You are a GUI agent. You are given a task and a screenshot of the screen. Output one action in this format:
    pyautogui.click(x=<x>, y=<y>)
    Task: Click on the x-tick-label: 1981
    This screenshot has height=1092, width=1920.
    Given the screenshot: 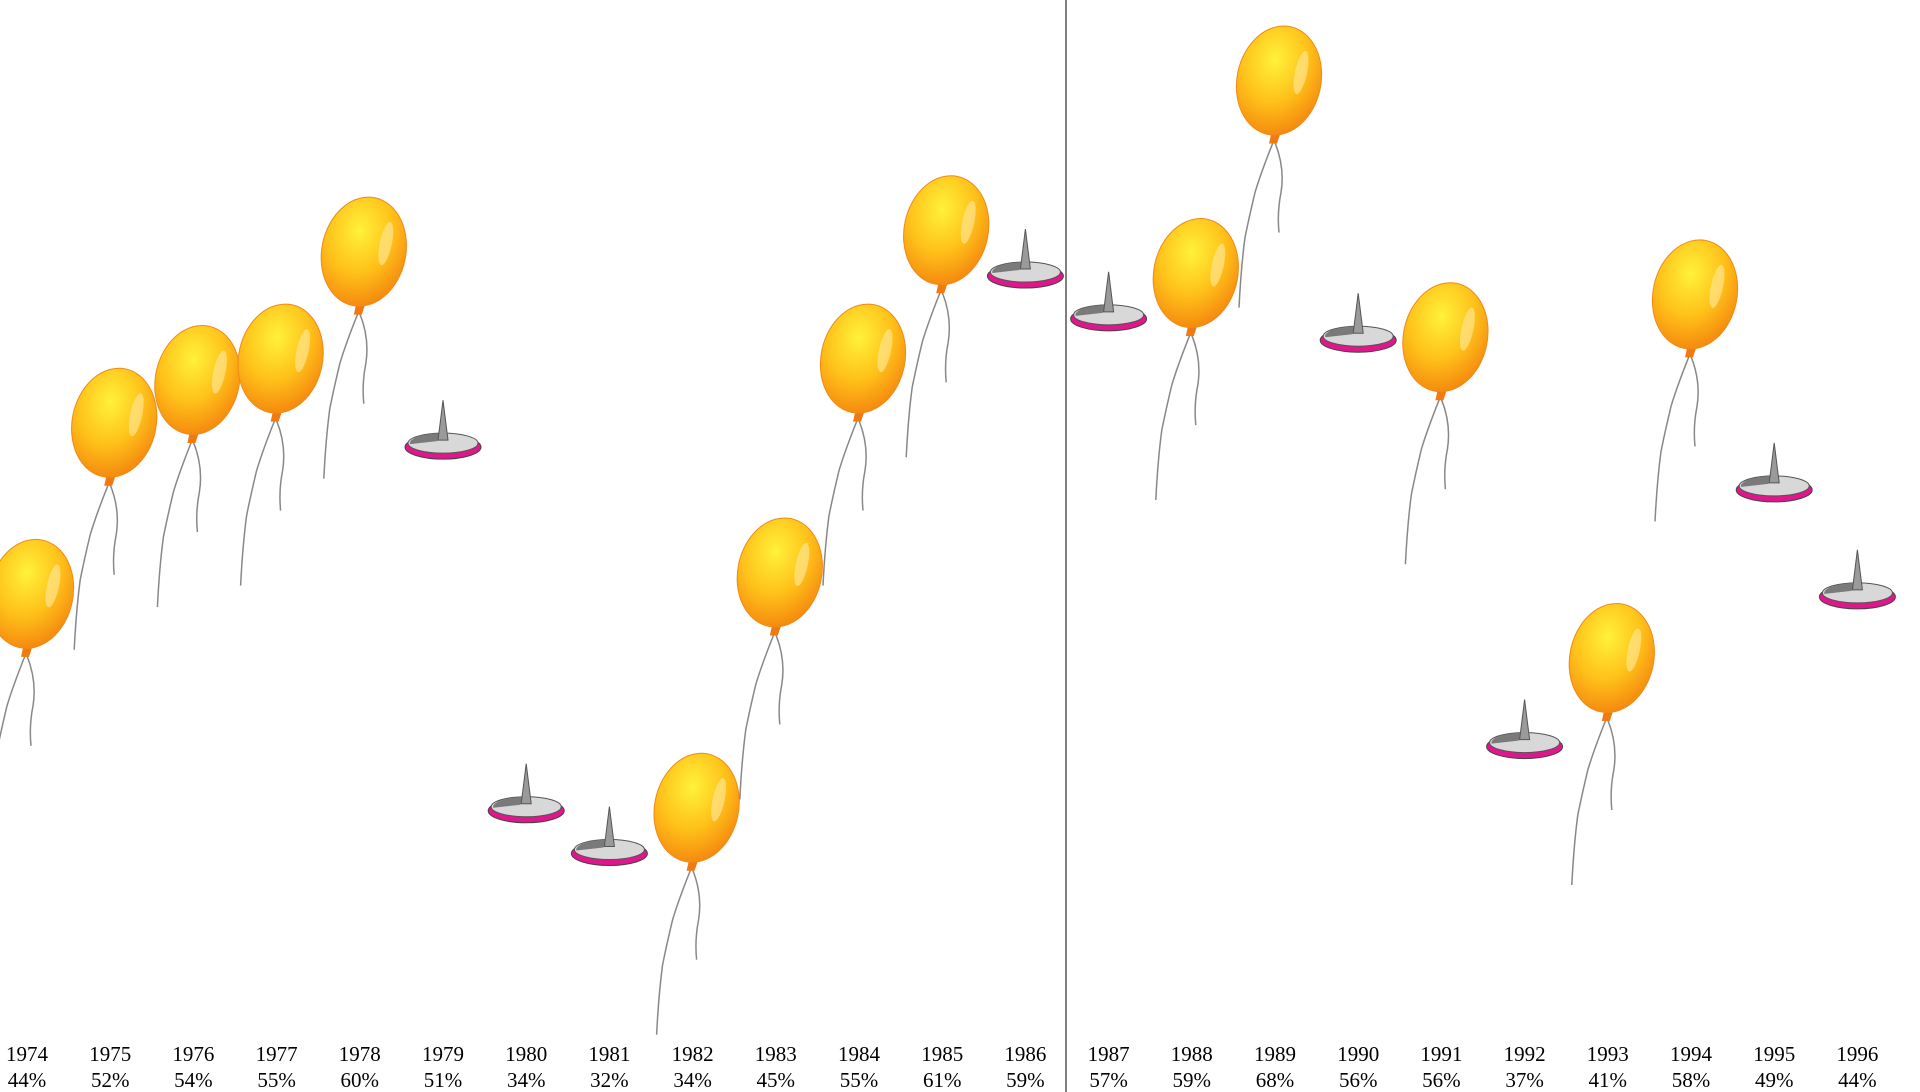 What is the action you would take?
    pyautogui.click(x=609, y=1054)
    